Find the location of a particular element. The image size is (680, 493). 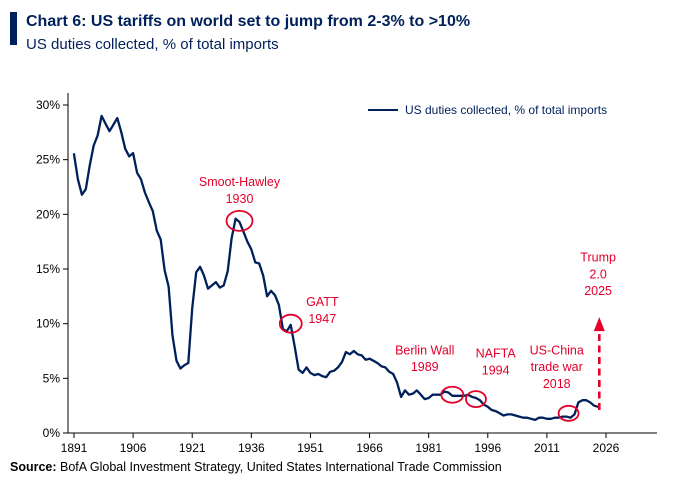

svg-text: GATT is located at coordinates (322, 302).